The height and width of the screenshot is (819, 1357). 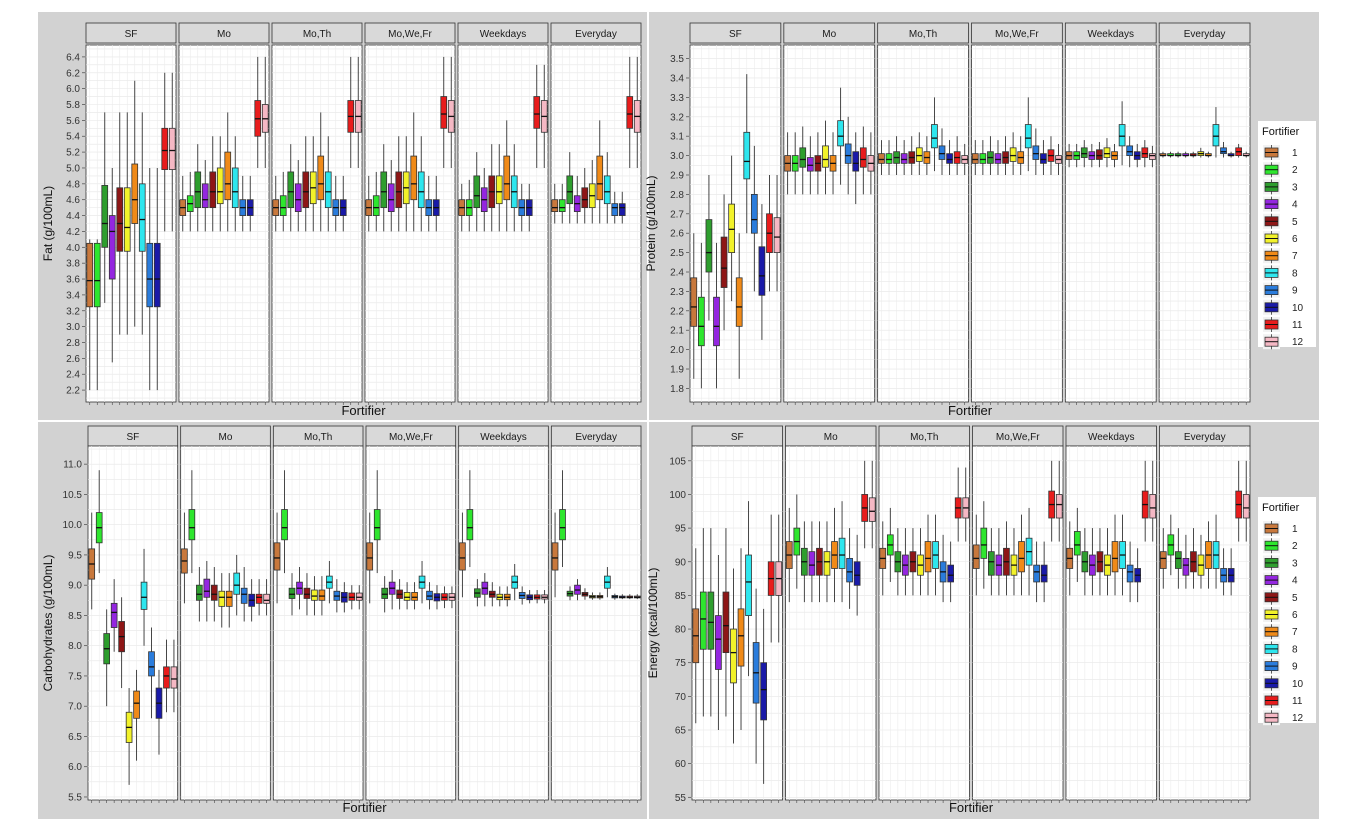 What do you see at coordinates (1111, 437) in the screenshot?
I see `facet-label: Weekdays` at bounding box center [1111, 437].